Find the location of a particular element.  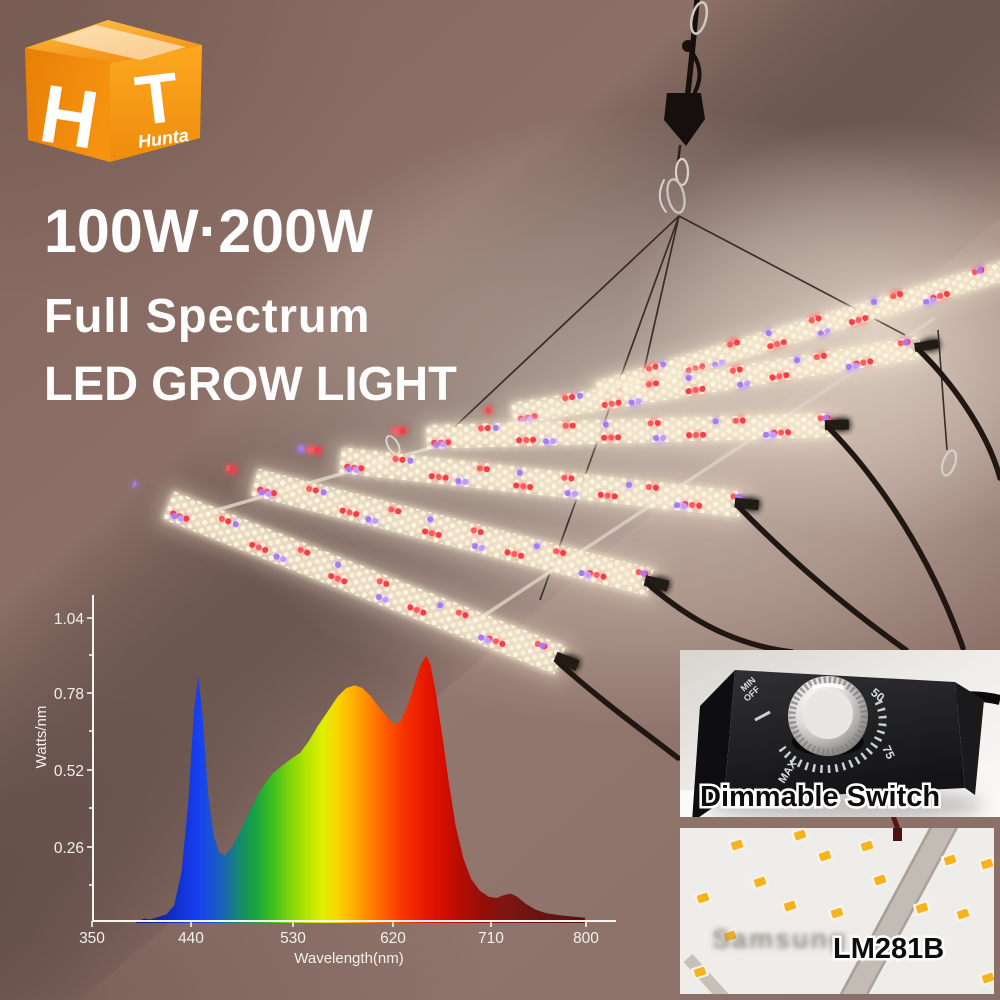

hanger-link is located at coordinates (679, 154).